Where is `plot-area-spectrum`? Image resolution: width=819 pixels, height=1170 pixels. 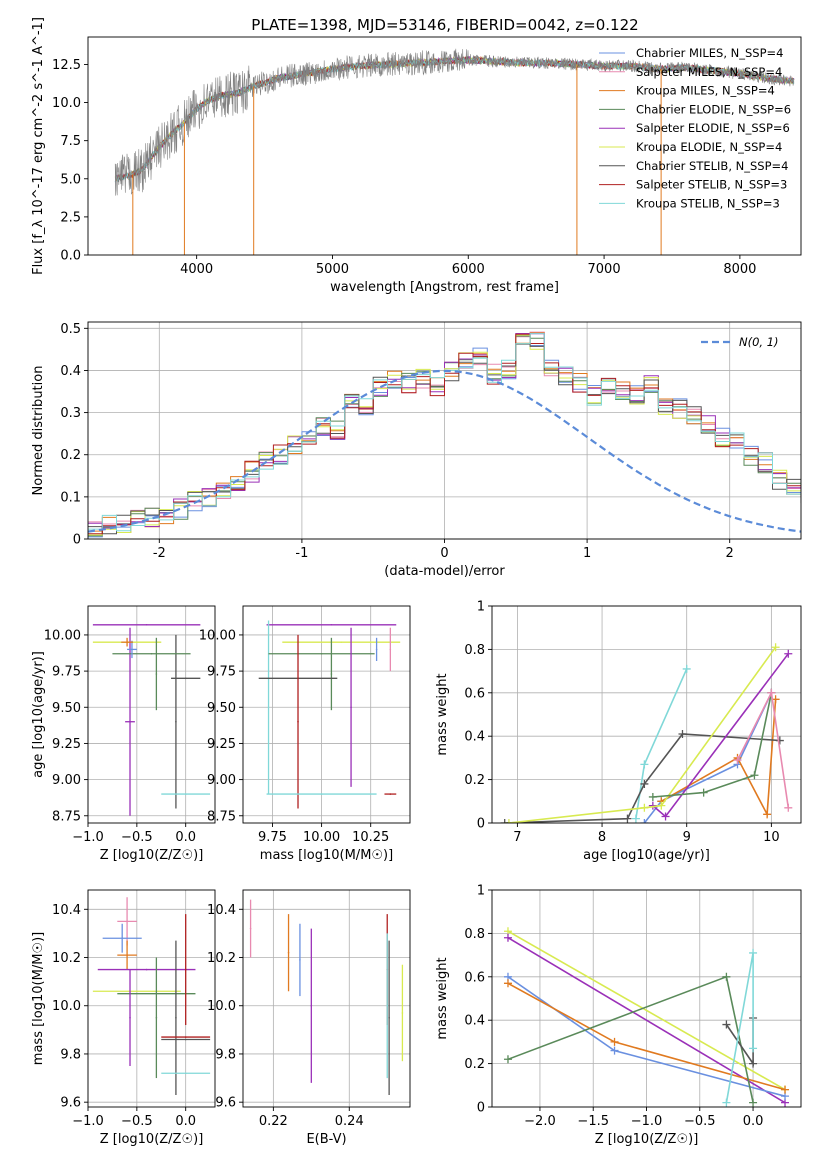 plot-area-spectrum is located at coordinates (454, 151).